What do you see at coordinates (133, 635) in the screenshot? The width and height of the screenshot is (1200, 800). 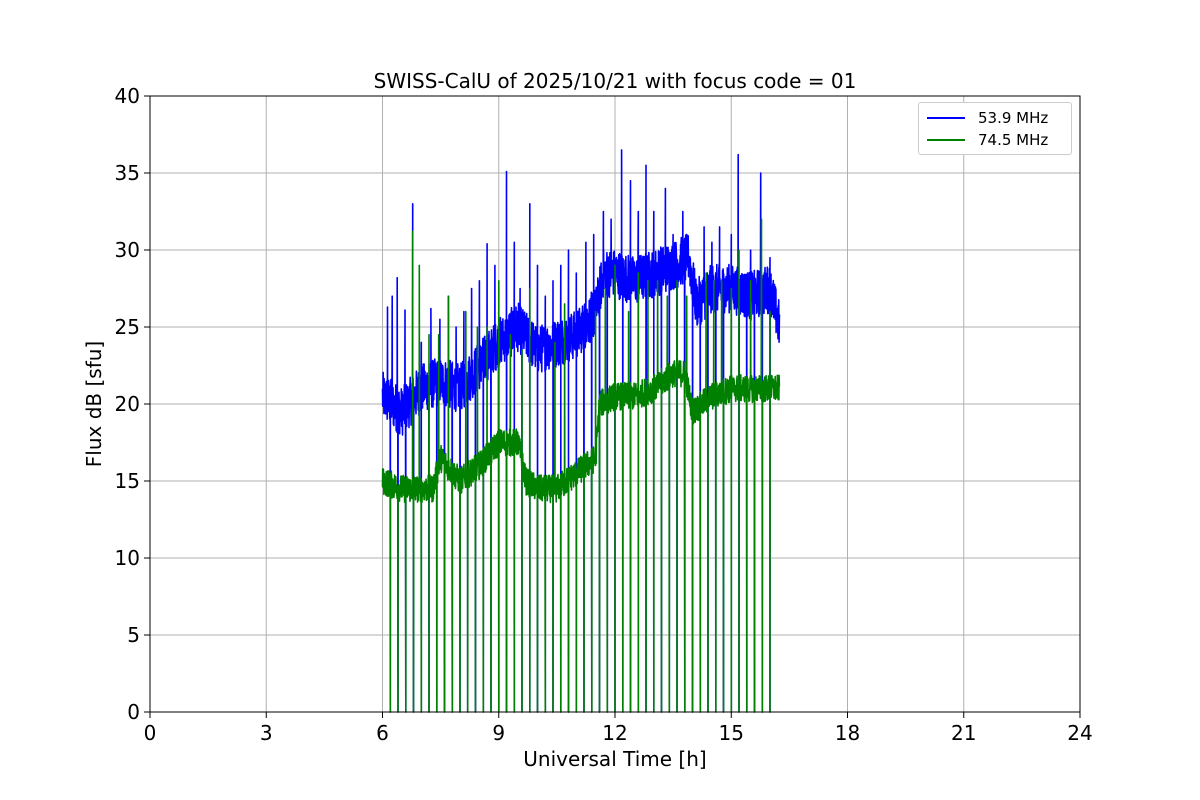 I see `y-tick-label: 5` at bounding box center [133, 635].